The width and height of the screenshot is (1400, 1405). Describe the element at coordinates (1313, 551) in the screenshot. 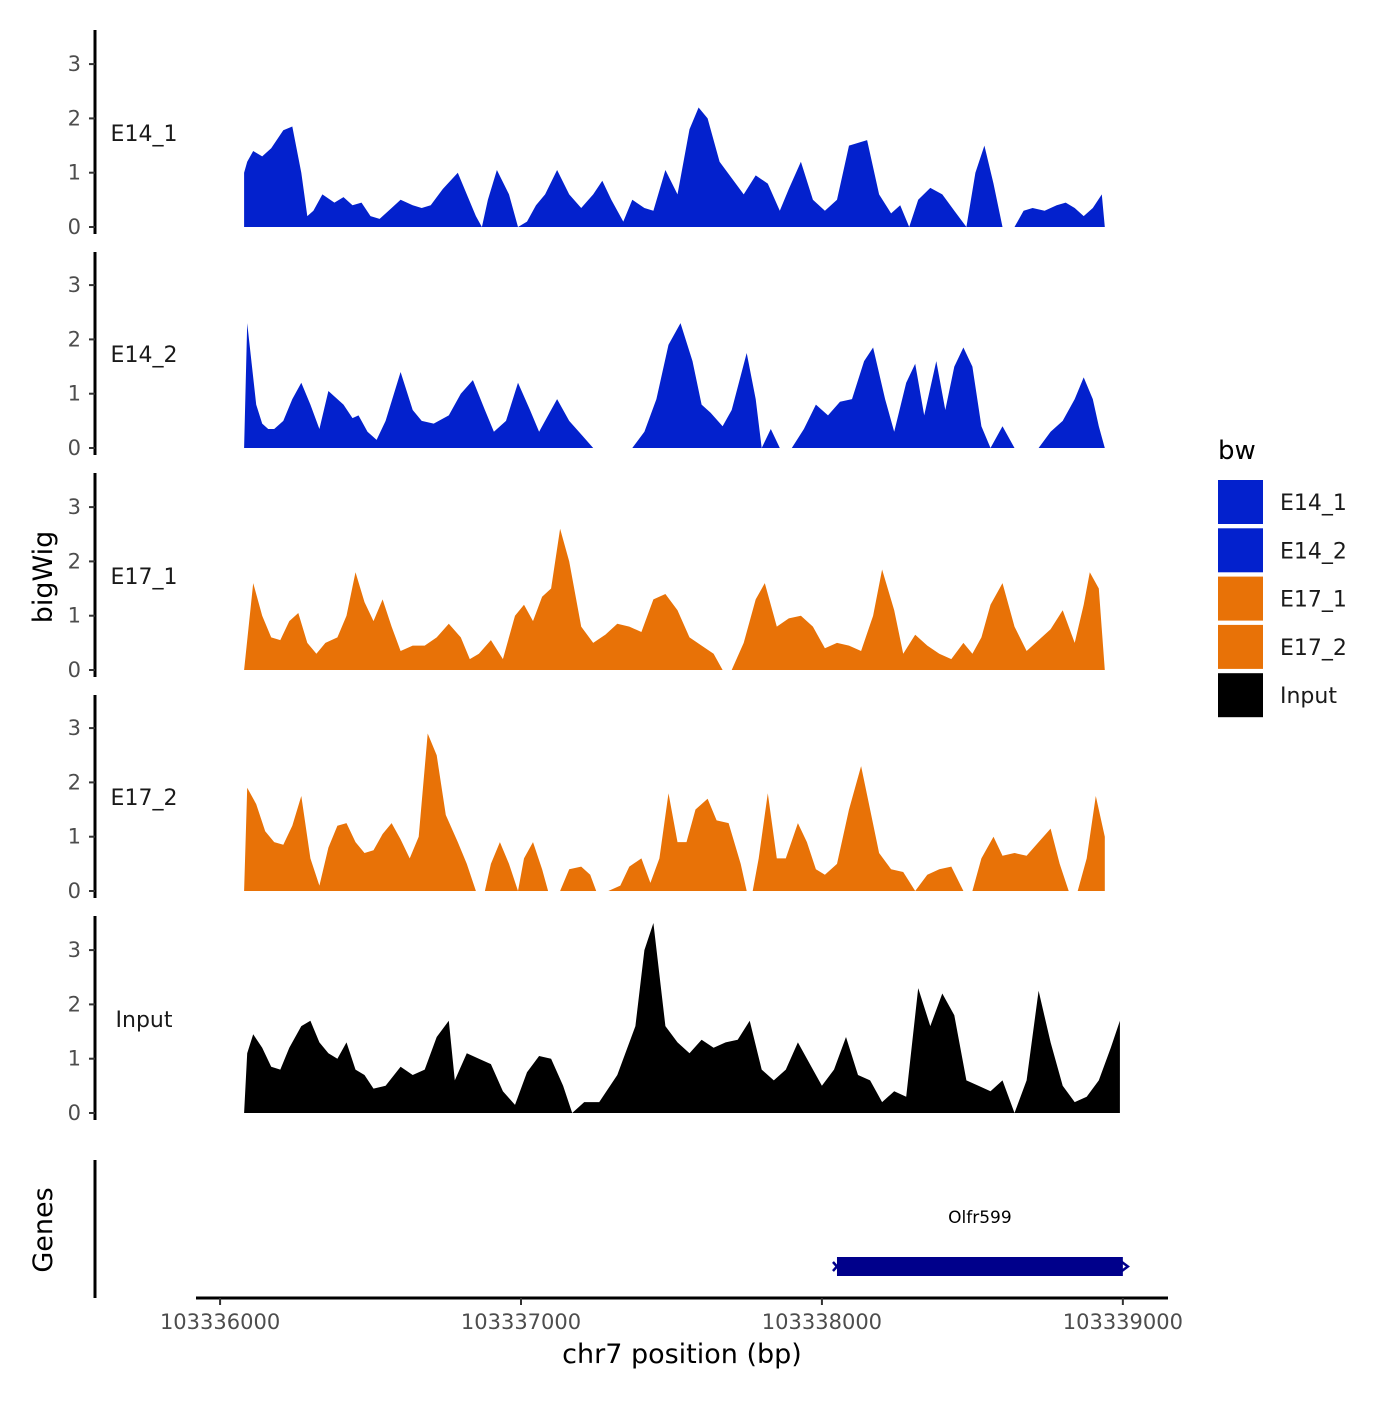

I see `legend-label: E14_2` at that location.